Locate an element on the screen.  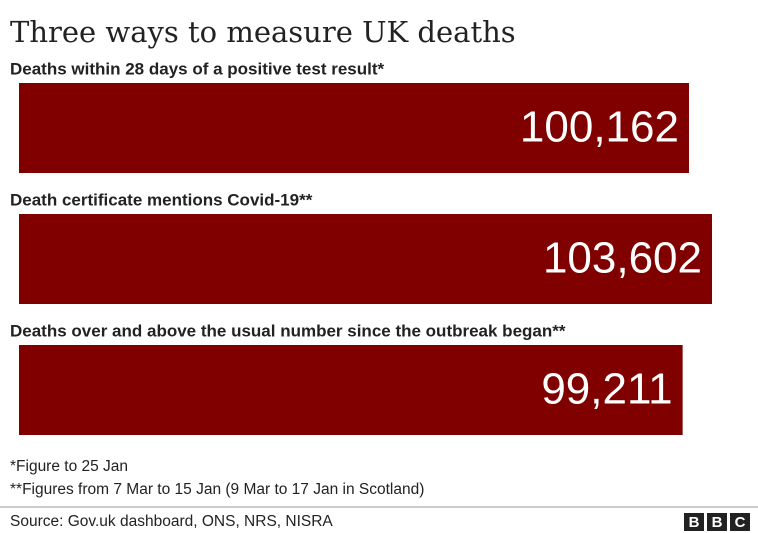
logo-letter: C is located at coordinates (740, 522).